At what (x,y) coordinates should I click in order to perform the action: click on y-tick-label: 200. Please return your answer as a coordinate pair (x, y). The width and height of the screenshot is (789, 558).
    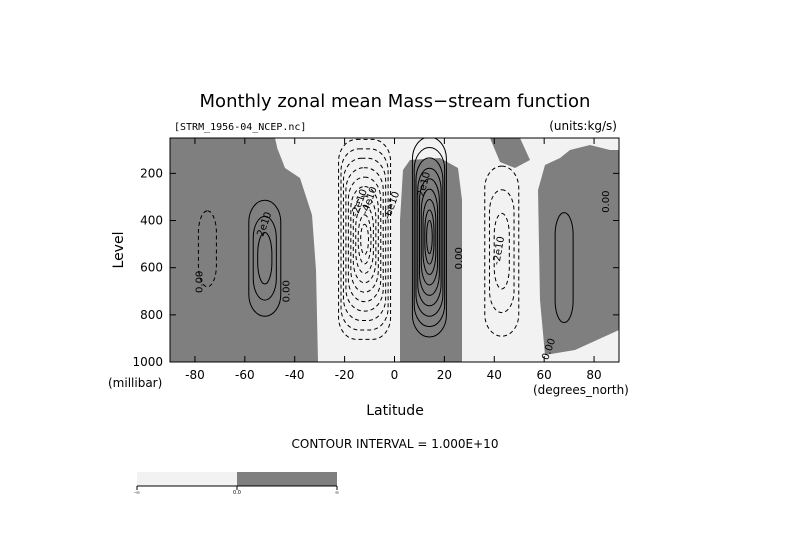
    Looking at the image, I should click on (151, 173).